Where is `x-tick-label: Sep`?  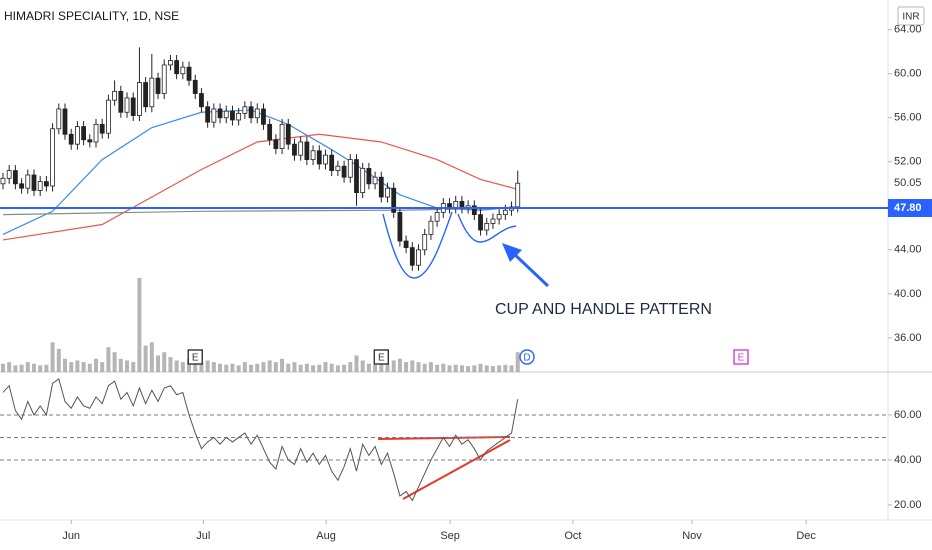
x-tick-label: Sep is located at coordinates (450, 536).